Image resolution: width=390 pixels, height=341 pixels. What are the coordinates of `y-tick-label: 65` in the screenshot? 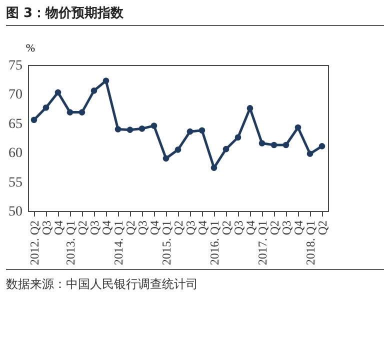 It's located at (15, 124).